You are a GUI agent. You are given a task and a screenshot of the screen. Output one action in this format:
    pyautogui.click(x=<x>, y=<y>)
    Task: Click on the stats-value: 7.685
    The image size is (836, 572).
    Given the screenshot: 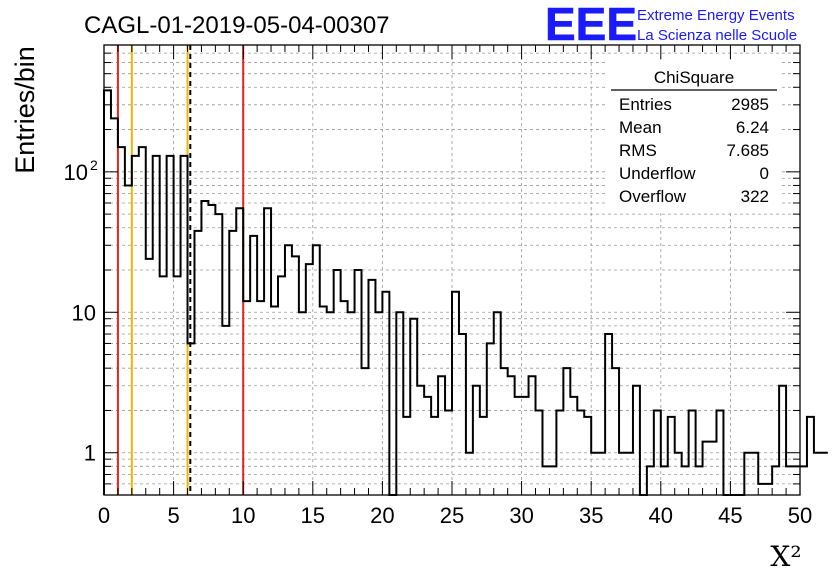 What is the action you would take?
    pyautogui.click(x=747, y=150)
    